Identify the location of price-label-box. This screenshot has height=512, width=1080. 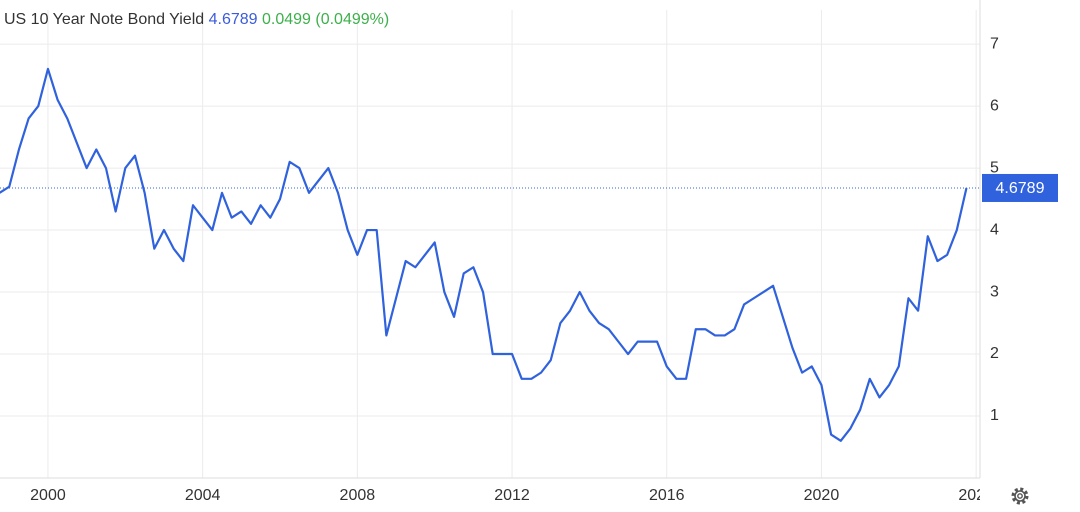
(1020, 187).